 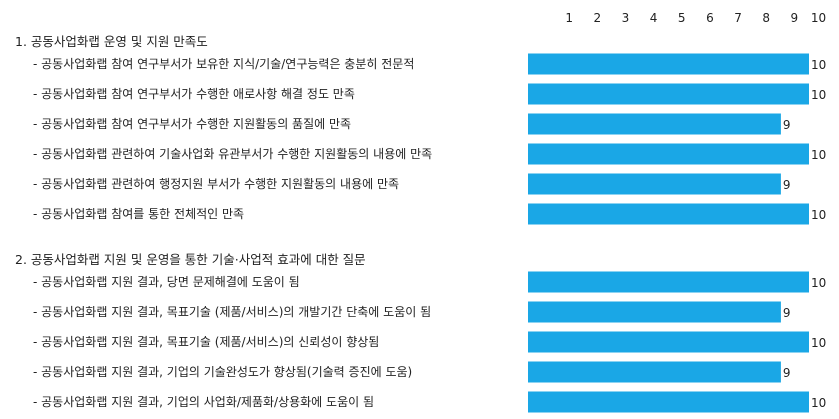 What do you see at coordinates (138, 214) in the screenshot?
I see `item-label: - 공동사업화랩 참여를 통한 전체적인 만족` at bounding box center [138, 214].